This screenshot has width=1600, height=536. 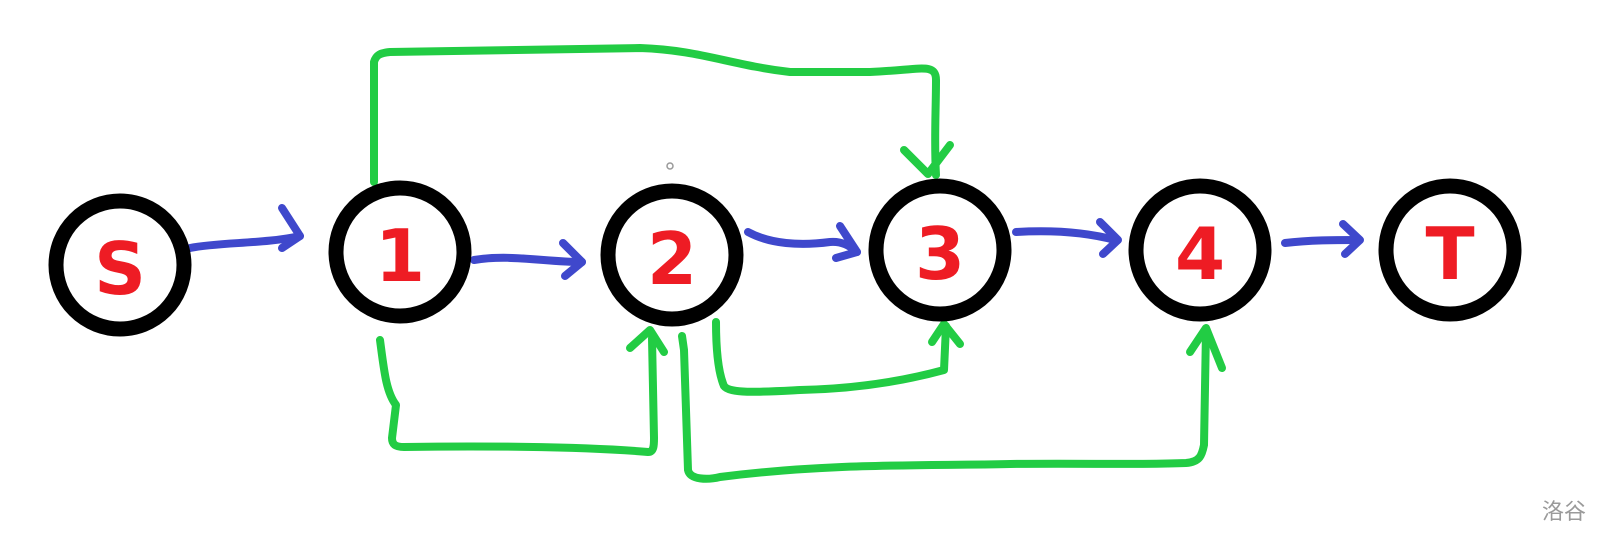 I want to click on node-label: T, so click(x=1449, y=254).